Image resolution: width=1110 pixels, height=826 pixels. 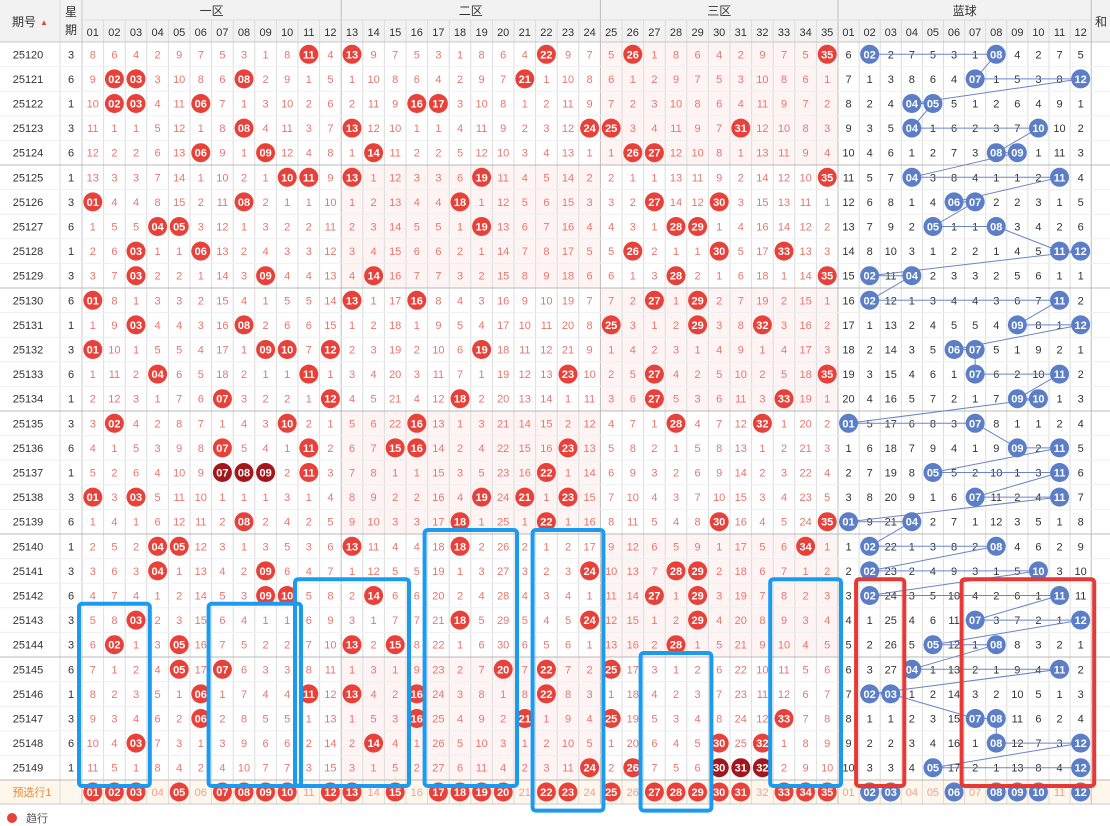 I want to click on red-omission-cell: 27, so click(x=438, y=769).